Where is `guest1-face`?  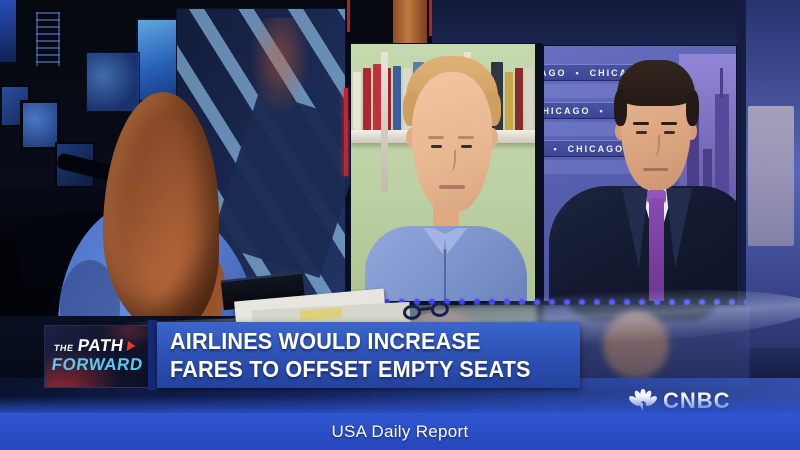
guest1-face is located at coordinates (452, 142).